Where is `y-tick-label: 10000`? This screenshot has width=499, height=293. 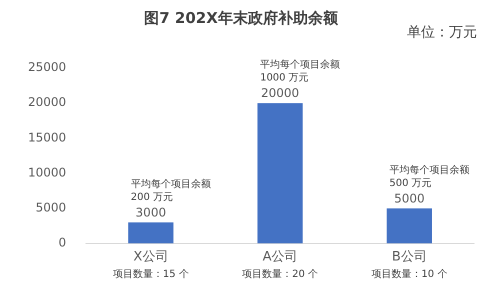 y-tick-label: 10000 is located at coordinates (47, 172).